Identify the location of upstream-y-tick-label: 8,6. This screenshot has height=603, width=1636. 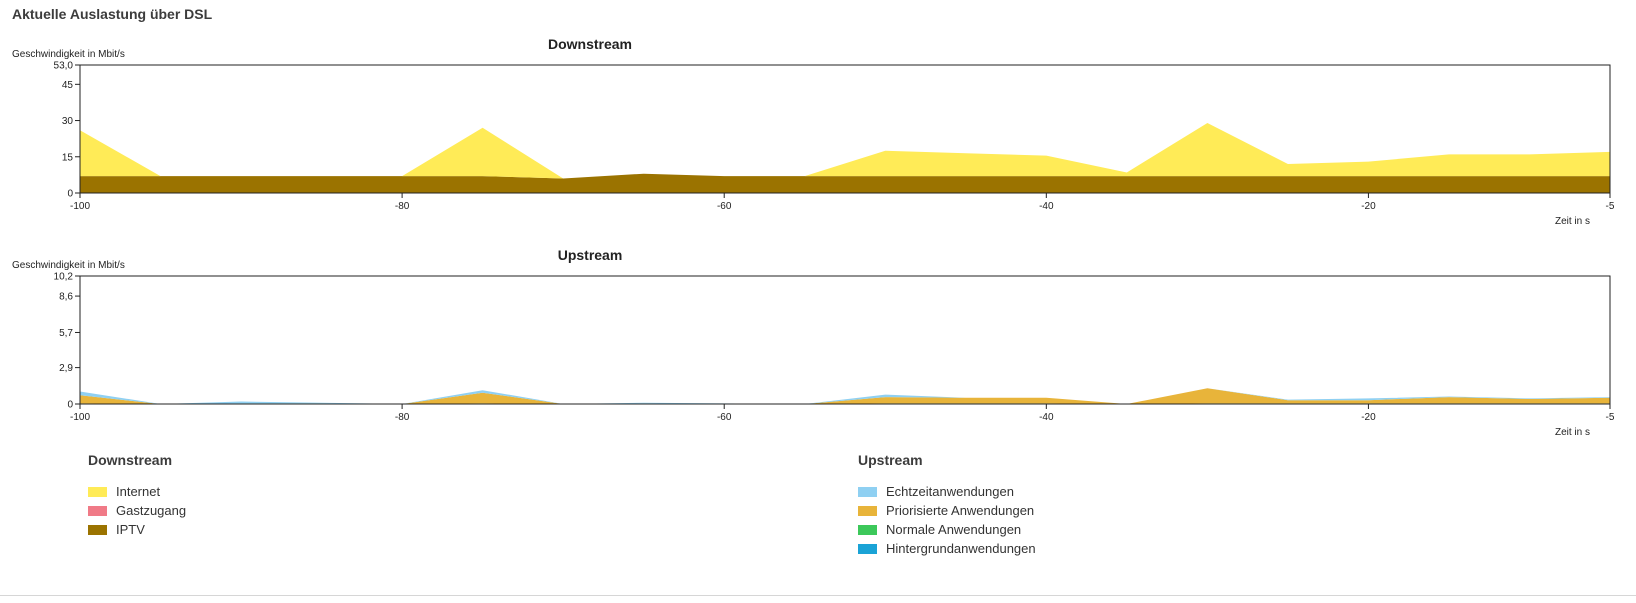
(66, 297).